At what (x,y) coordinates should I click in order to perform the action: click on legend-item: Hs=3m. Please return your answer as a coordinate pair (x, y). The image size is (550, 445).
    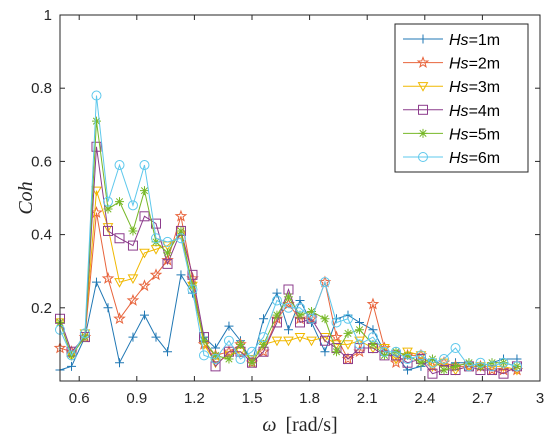
    Looking at the image, I should click on (451, 87).